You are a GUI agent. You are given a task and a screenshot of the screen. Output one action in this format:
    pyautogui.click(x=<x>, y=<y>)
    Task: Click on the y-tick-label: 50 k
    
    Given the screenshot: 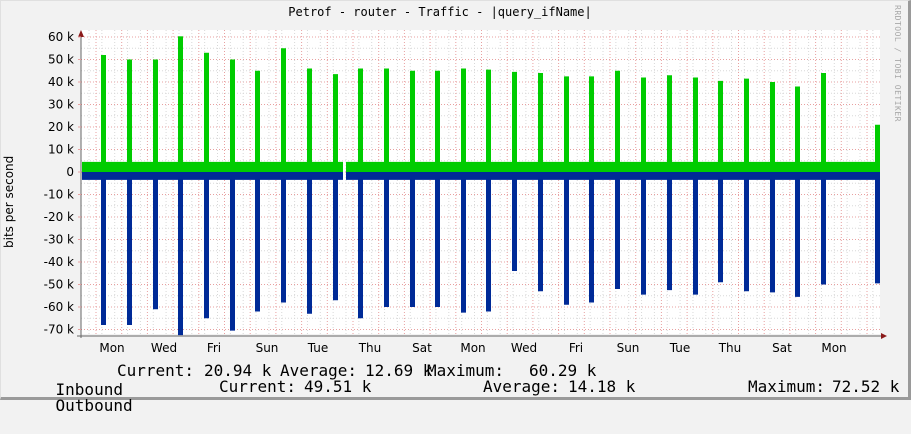 What is the action you would take?
    pyautogui.click(x=61, y=60)
    